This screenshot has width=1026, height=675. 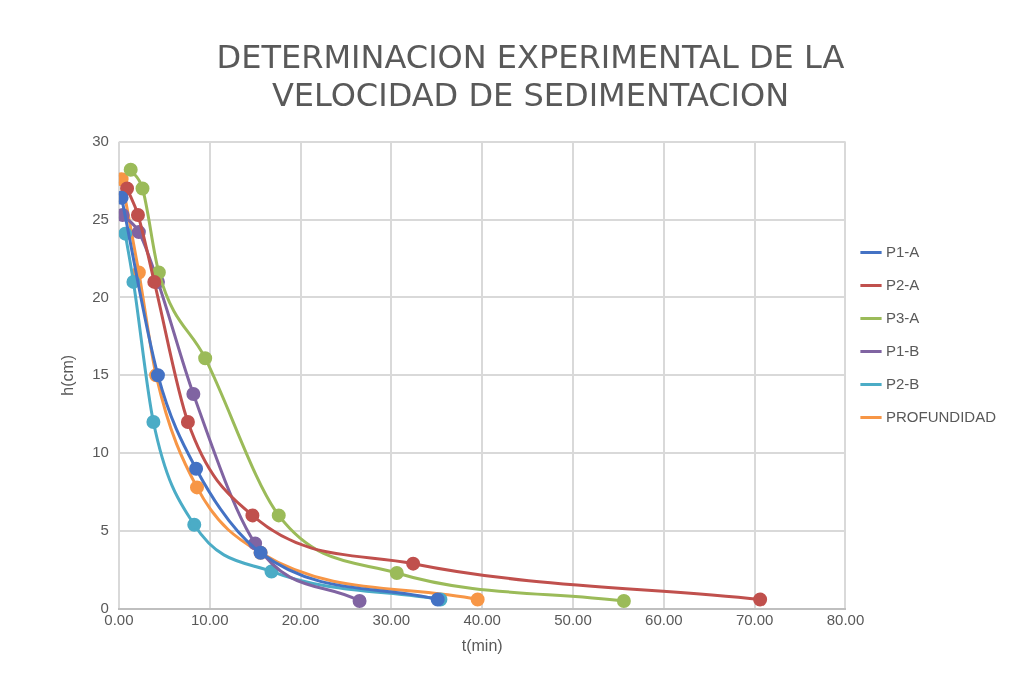 I want to click on y-tick-label: 5, so click(x=104, y=530).